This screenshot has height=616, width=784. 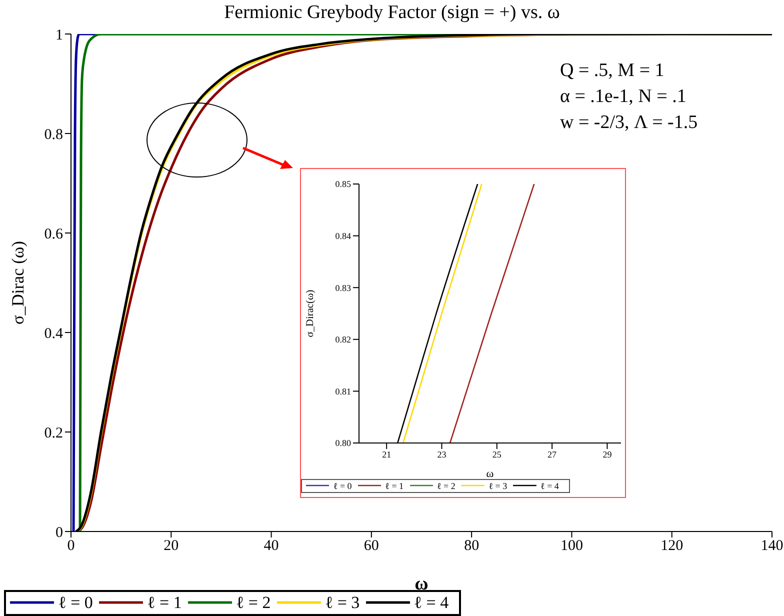 I want to click on x-tick-label: 20, so click(x=171, y=546).